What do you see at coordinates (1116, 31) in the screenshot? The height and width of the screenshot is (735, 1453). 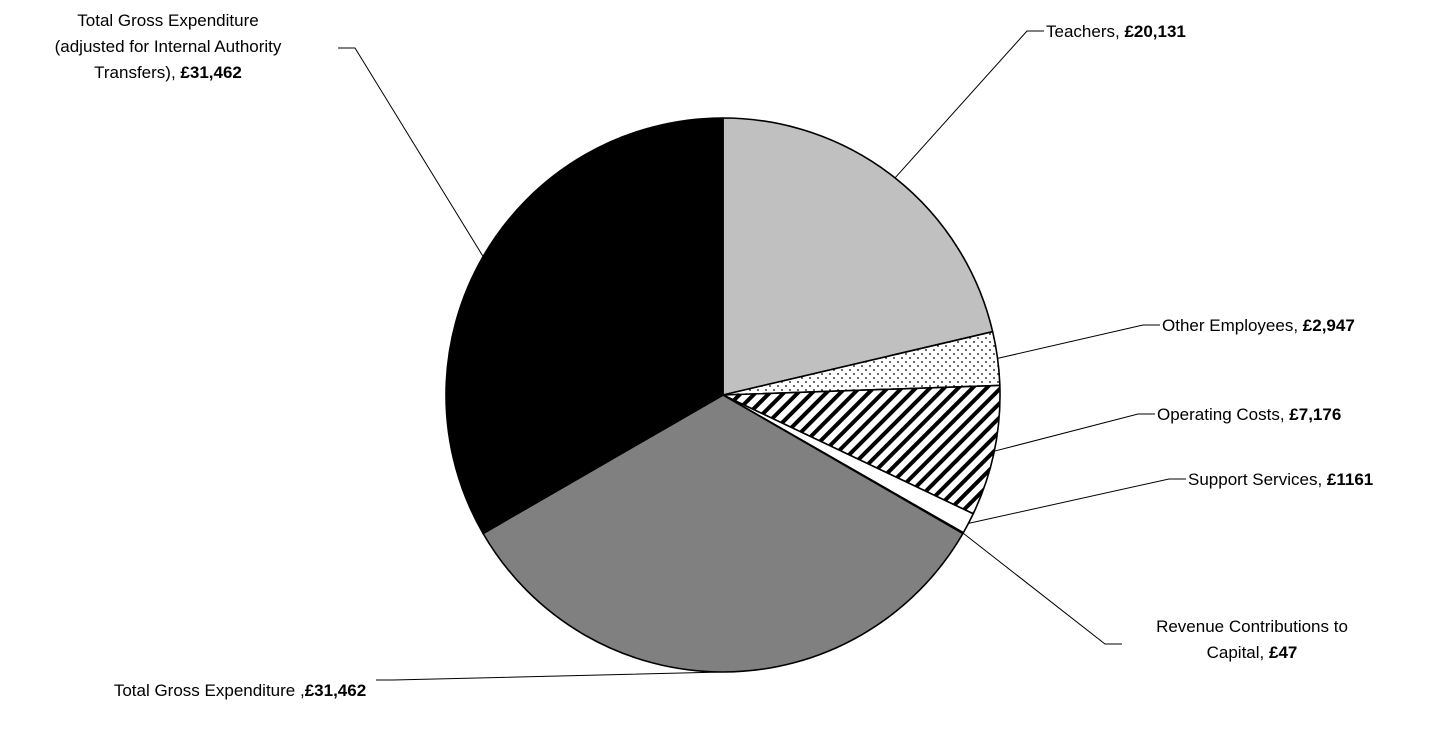 I see `slice-label-1: Teachers, £20,131` at bounding box center [1116, 31].